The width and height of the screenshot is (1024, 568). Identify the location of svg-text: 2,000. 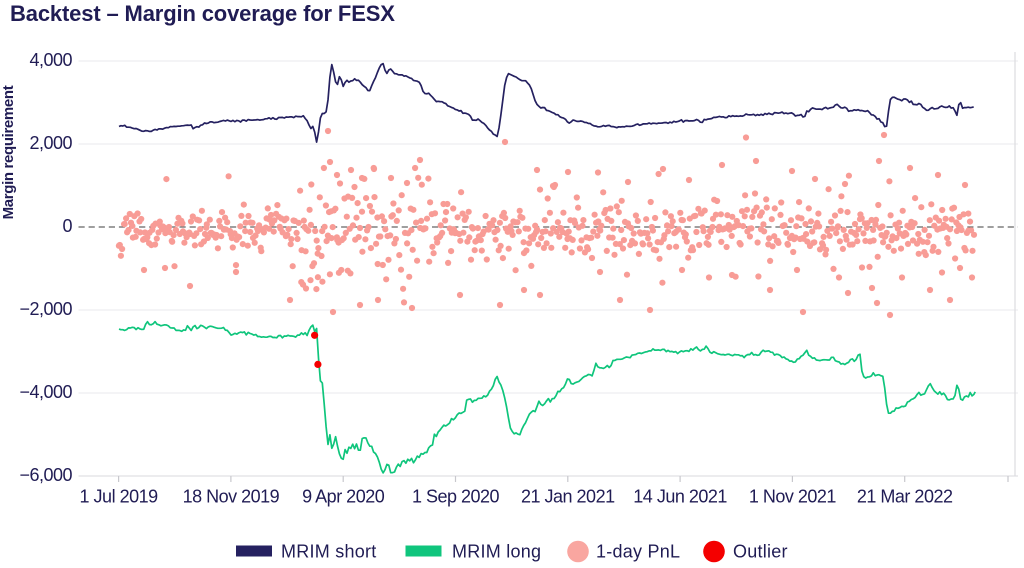
(50, 143).